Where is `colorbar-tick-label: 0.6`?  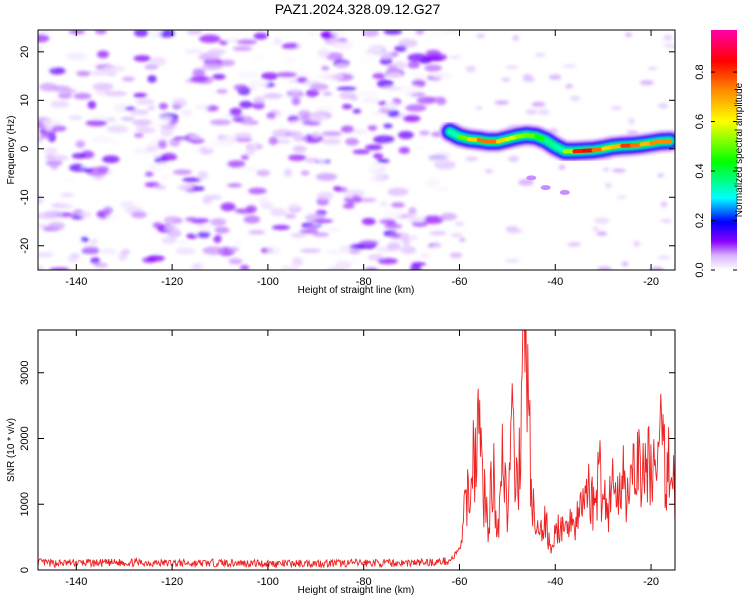 colorbar-tick-label: 0.6 is located at coordinates (700, 121).